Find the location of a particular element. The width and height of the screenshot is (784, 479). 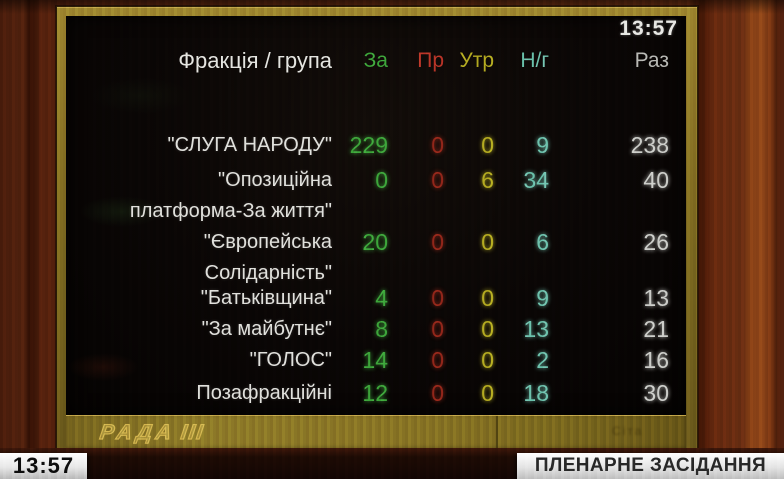

votes-total: 21 is located at coordinates (656, 329).